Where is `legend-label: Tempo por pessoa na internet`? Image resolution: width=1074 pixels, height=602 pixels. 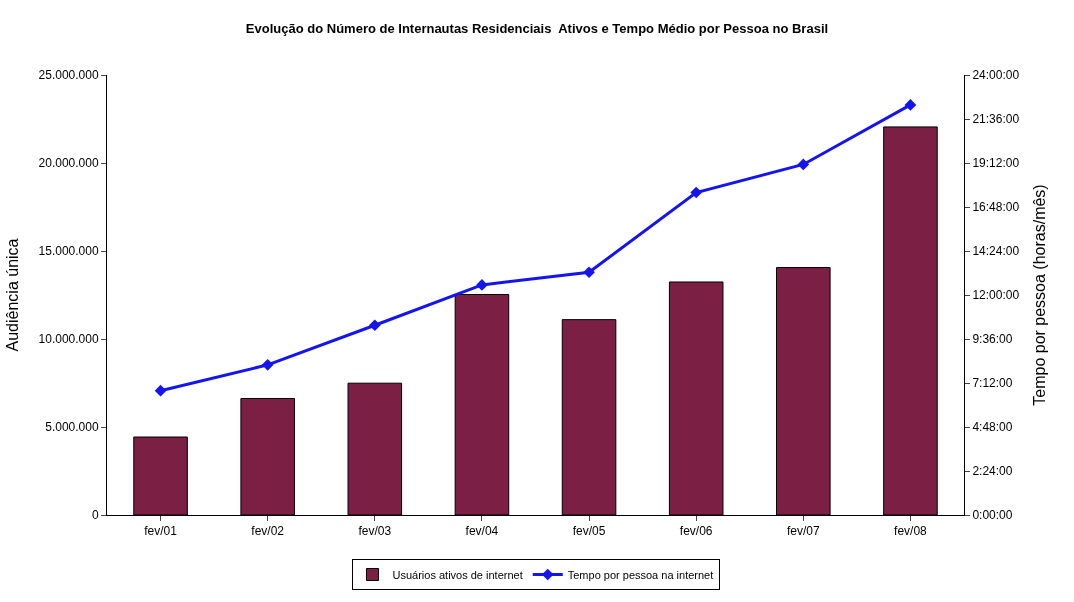 legend-label: Tempo por pessoa na internet is located at coordinates (640, 574).